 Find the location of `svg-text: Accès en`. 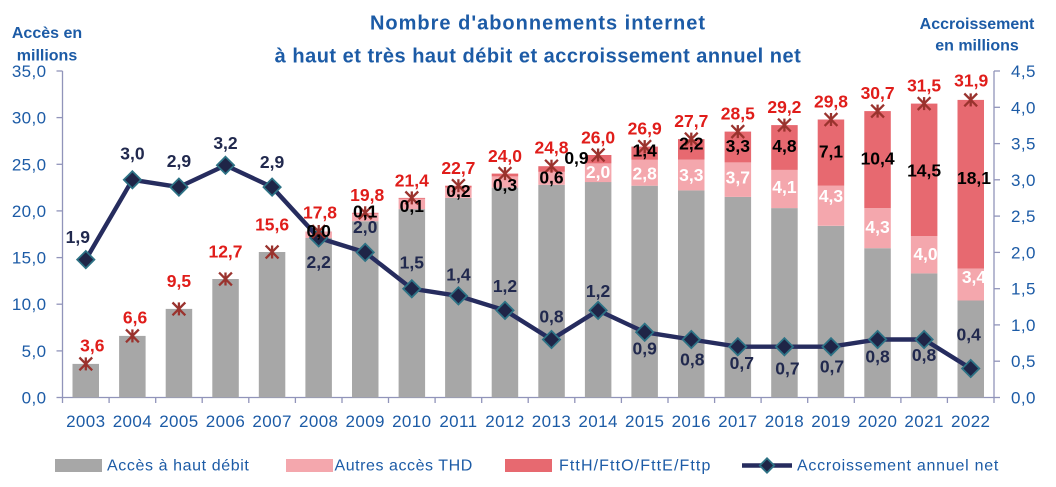

svg-text: Accès en is located at coordinates (47, 33).